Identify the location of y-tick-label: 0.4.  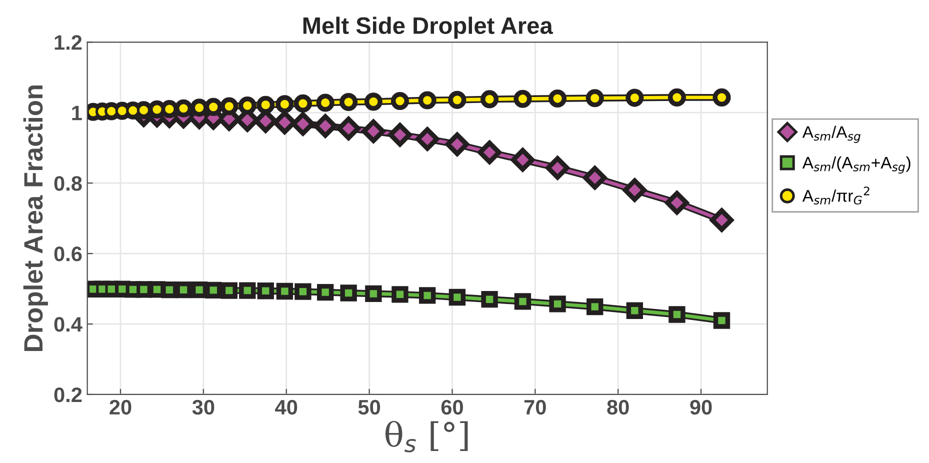
(68, 324).